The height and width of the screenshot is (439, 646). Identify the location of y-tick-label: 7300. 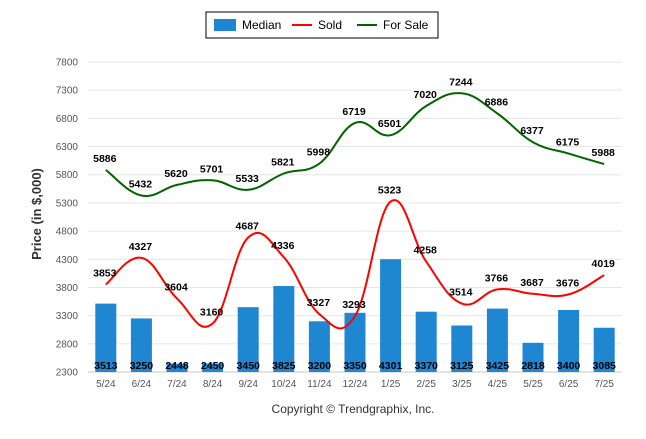
(67, 91).